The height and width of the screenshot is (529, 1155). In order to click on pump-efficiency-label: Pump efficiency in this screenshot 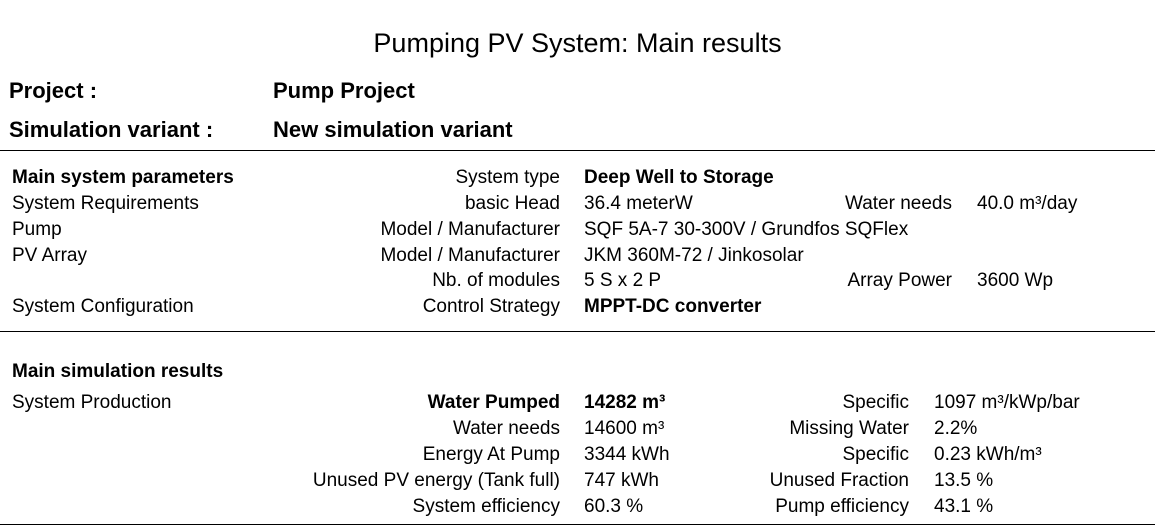, I will do `click(842, 506)`.